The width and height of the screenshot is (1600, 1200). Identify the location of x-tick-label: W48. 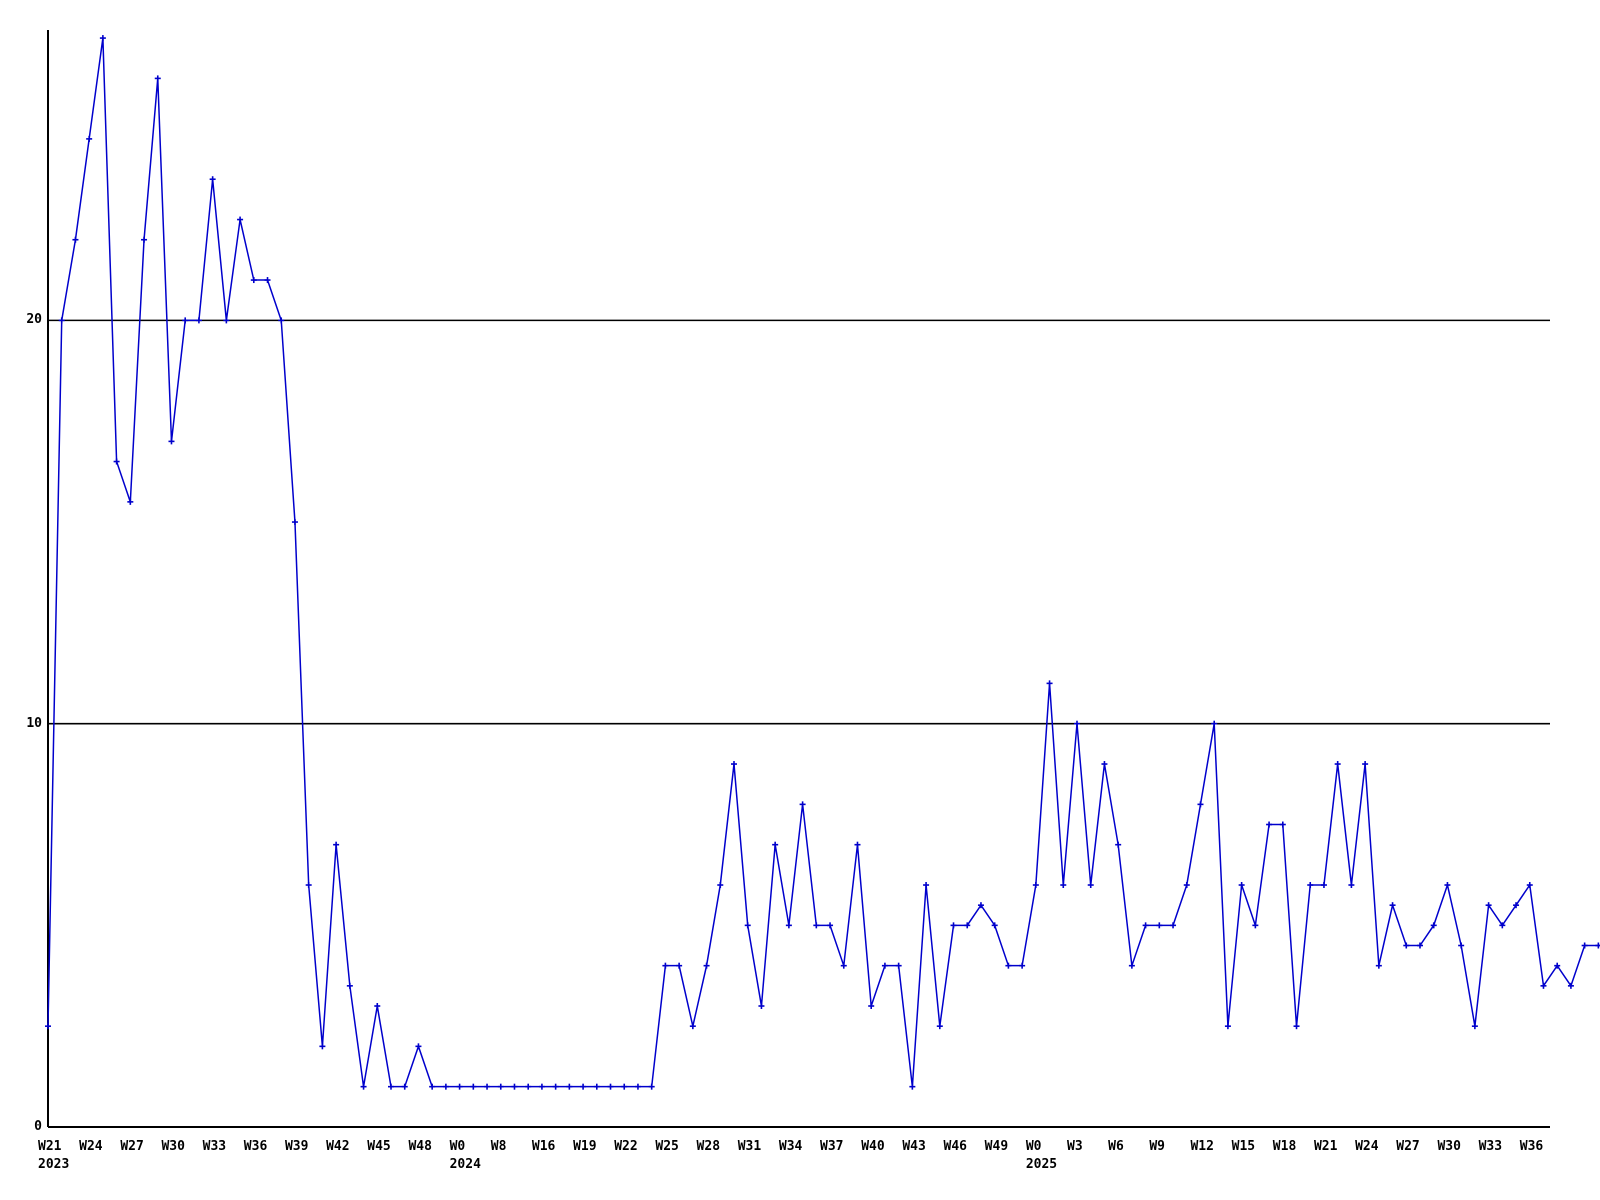
(420, 1146).